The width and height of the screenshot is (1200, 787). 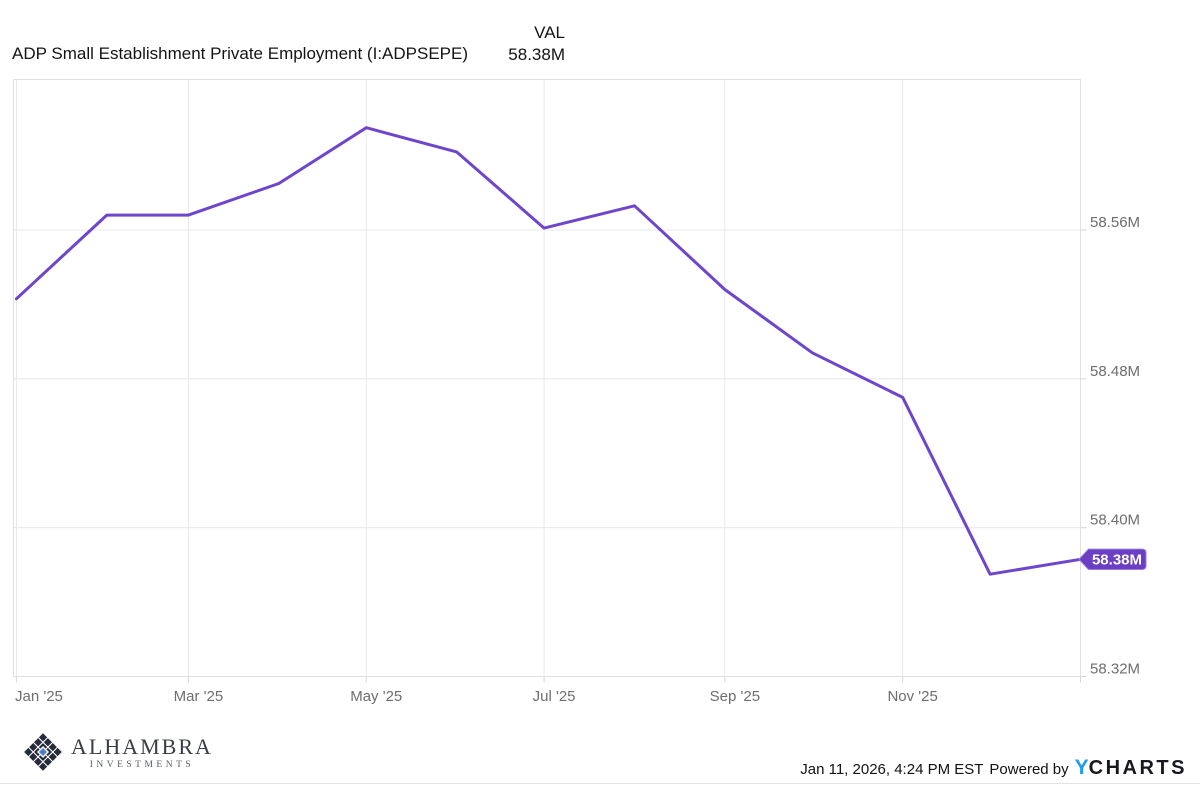 I want to click on timestamp: Jan 11, 2026, 4:24 PM EST, so click(x=892, y=769).